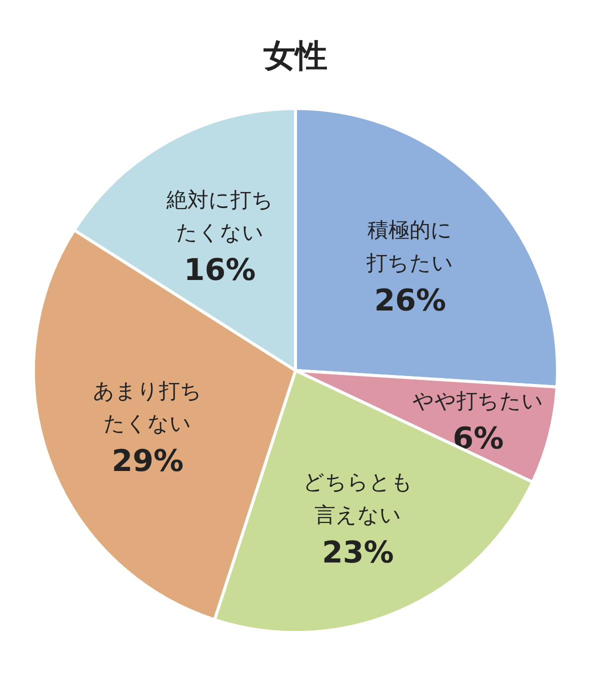 Image resolution: width=591 pixels, height=674 pixels. What do you see at coordinates (478, 401) in the screenshot?
I see `slice-label: やや打ちたい` at bounding box center [478, 401].